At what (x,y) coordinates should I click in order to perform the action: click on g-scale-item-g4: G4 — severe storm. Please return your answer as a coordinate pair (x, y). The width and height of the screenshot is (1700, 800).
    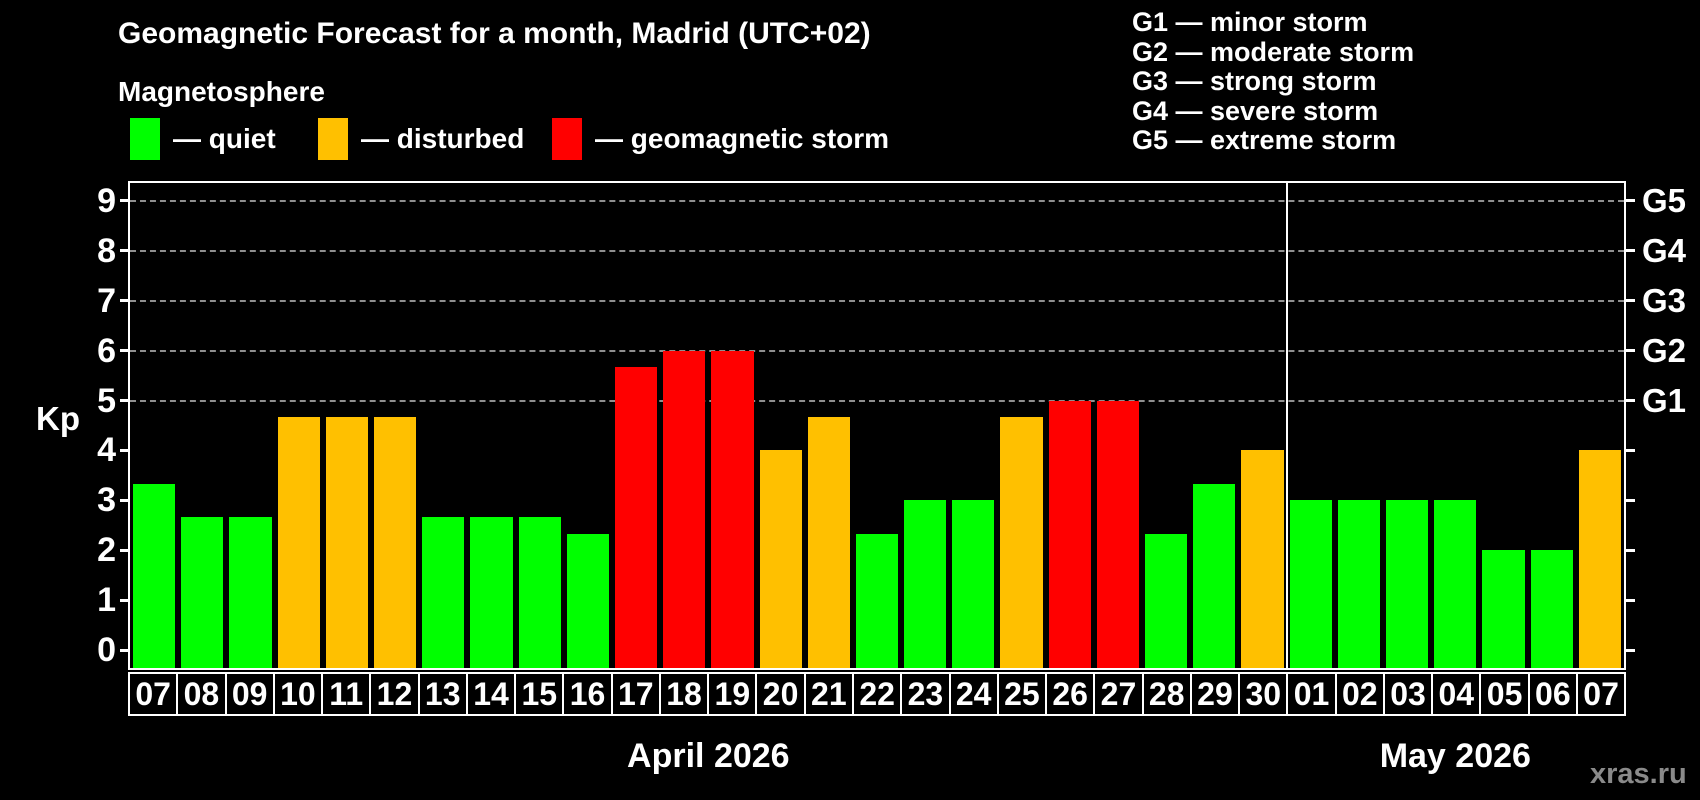
    Looking at the image, I should click on (1255, 110).